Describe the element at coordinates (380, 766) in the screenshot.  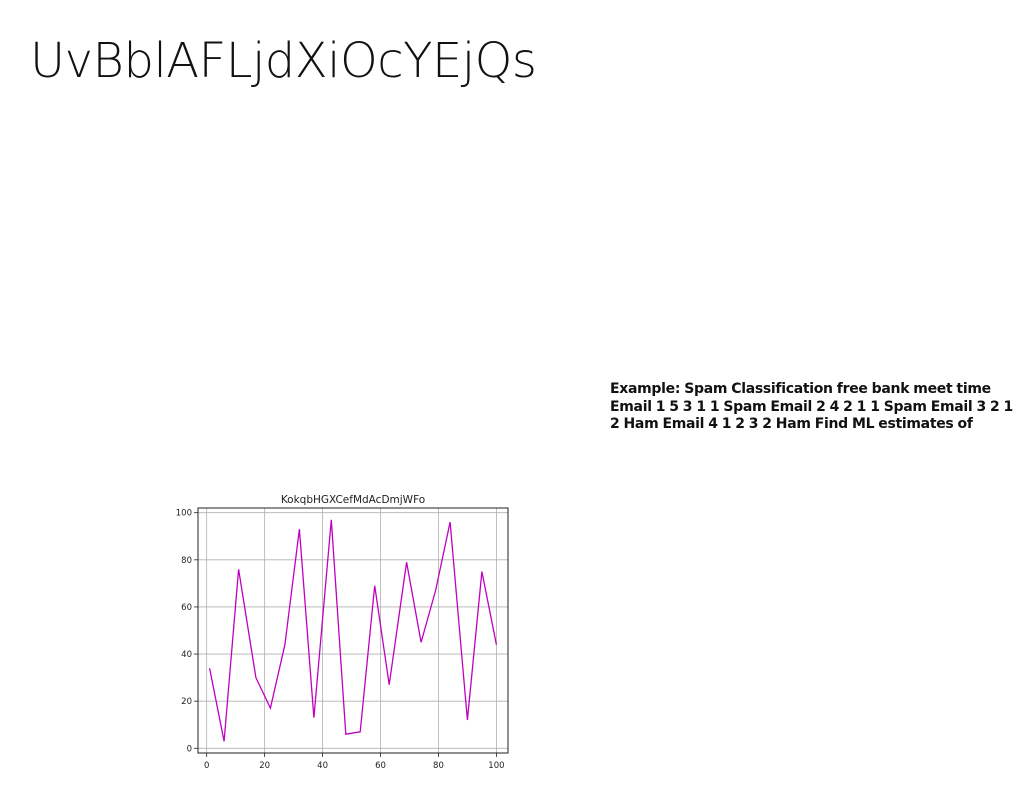
I see `x-tick-label: 60` at that location.